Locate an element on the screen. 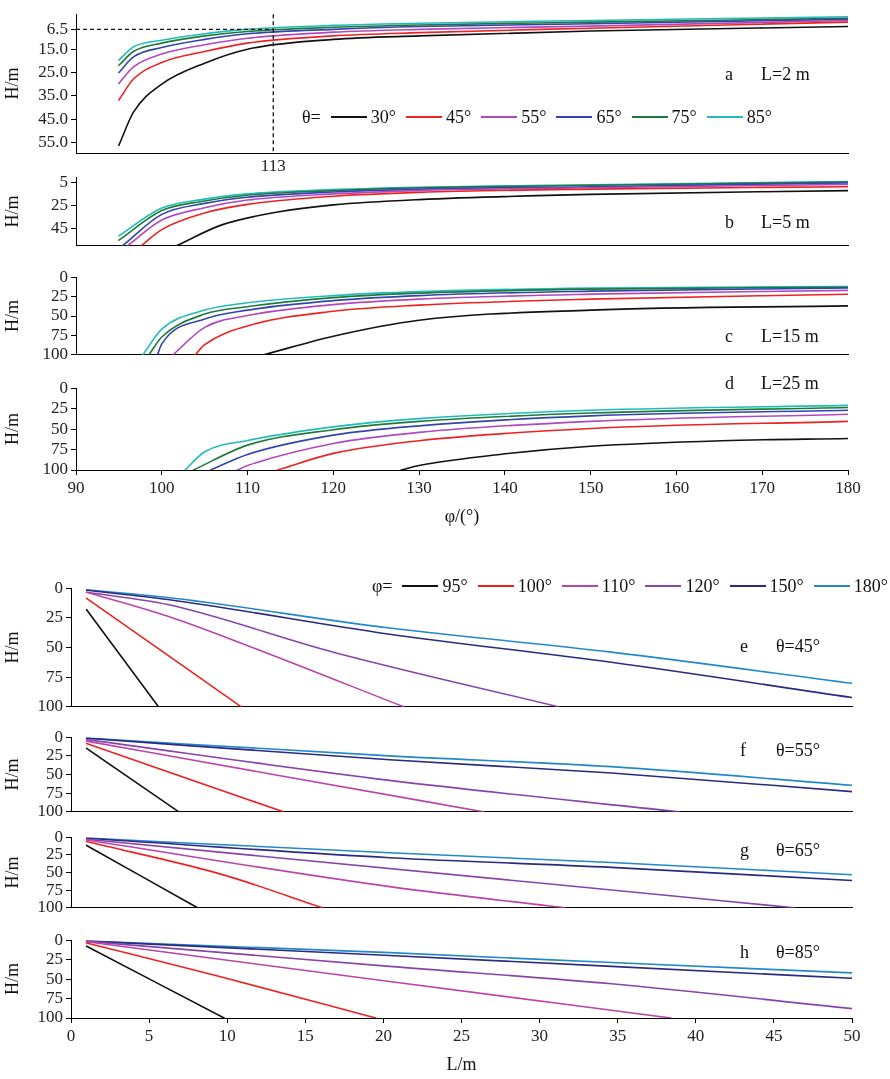 The height and width of the screenshot is (1079, 890). x-tick-label: 90 is located at coordinates (76, 487).